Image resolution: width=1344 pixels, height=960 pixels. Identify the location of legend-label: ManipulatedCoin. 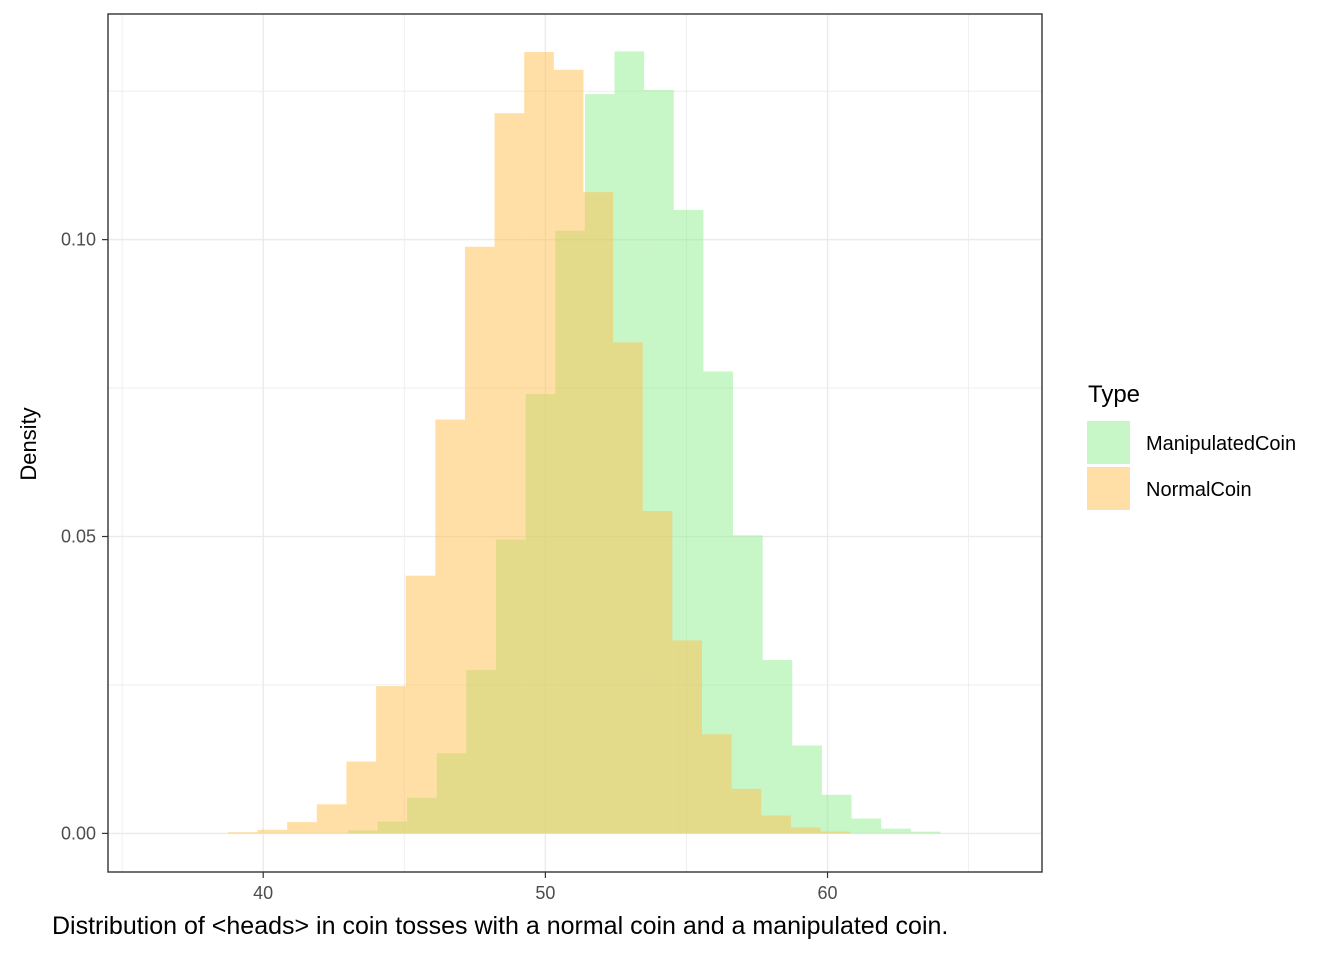
(1221, 444).